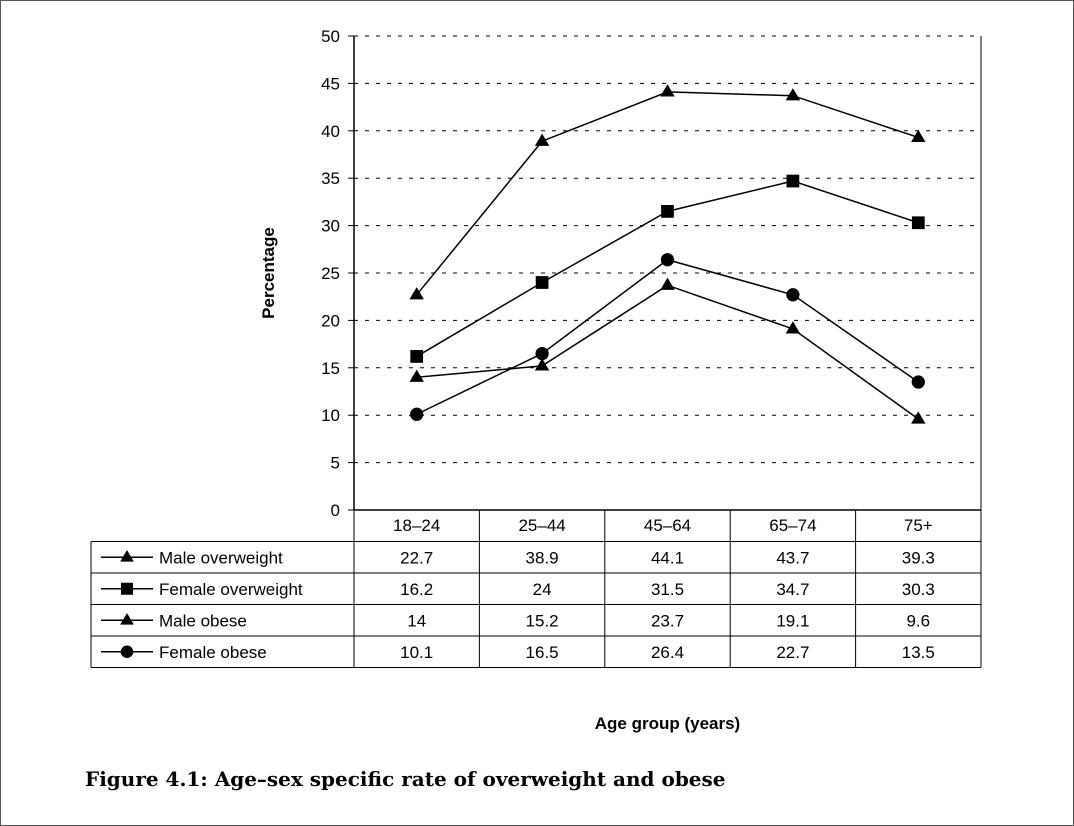  What do you see at coordinates (792, 589) in the screenshot?
I see `data-table-value: 34.7` at bounding box center [792, 589].